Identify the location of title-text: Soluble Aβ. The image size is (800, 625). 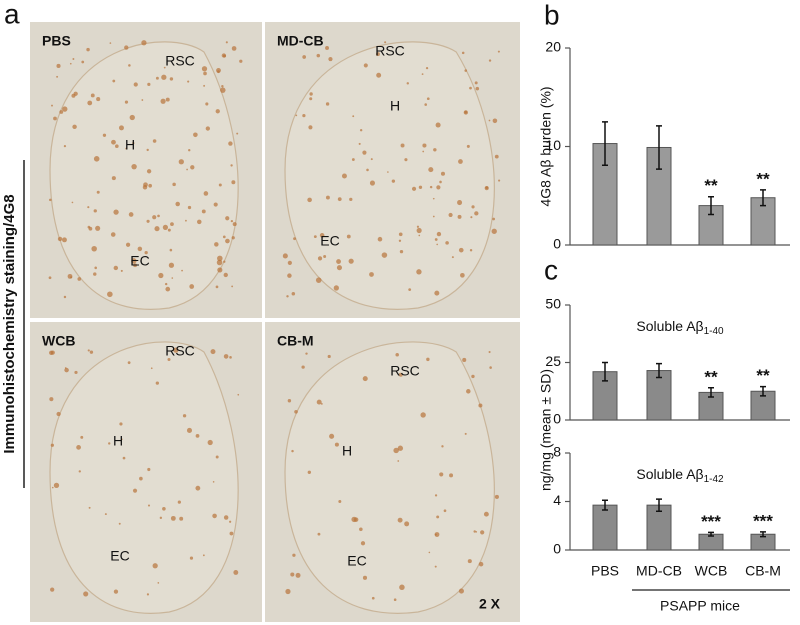
(669, 326).